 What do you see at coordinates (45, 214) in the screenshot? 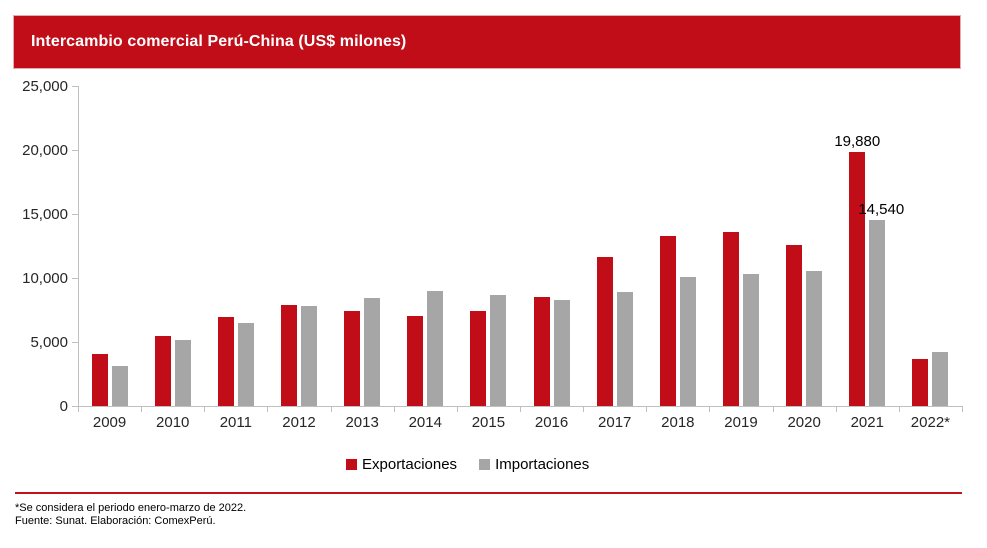
I see `y-axis-tick-label: 15,000` at bounding box center [45, 214].